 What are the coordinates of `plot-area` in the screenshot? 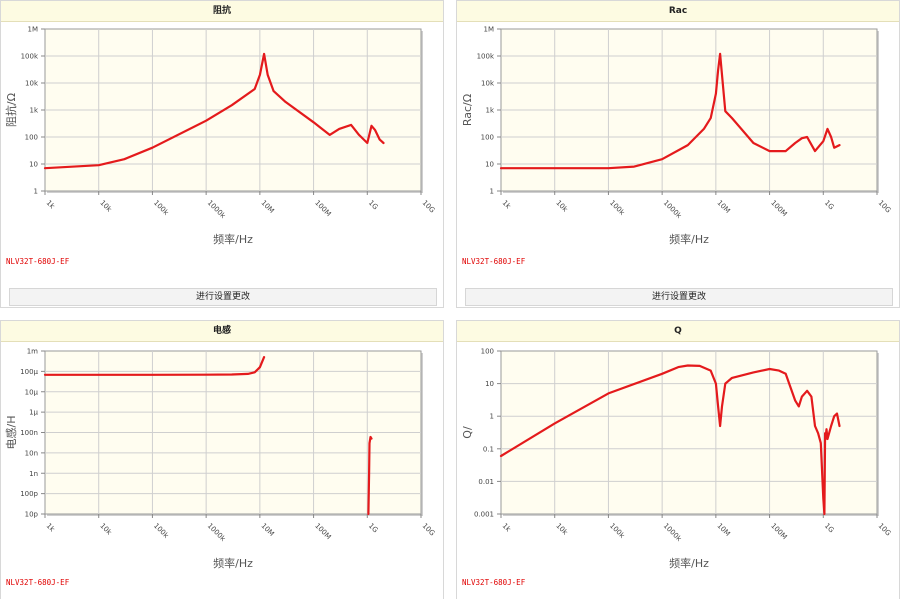 It's located at (689, 432).